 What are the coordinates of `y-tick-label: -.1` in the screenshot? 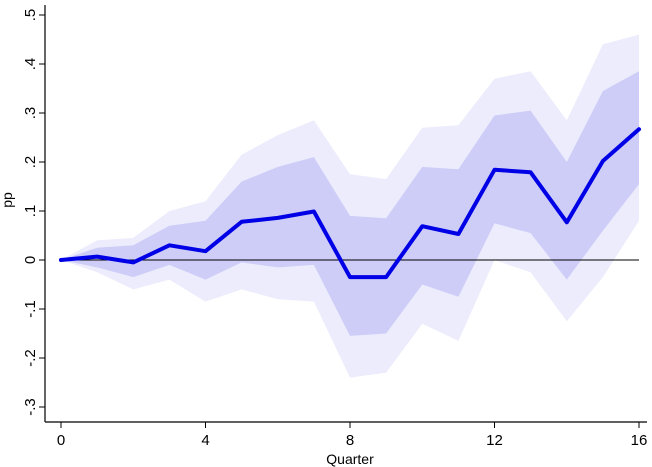 It's located at (30, 309).